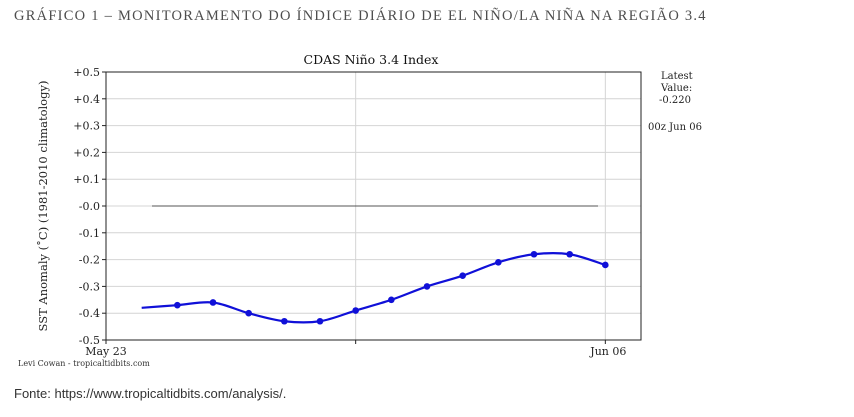 The width and height of the screenshot is (854, 417). I want to click on series-line, so click(373, 287).